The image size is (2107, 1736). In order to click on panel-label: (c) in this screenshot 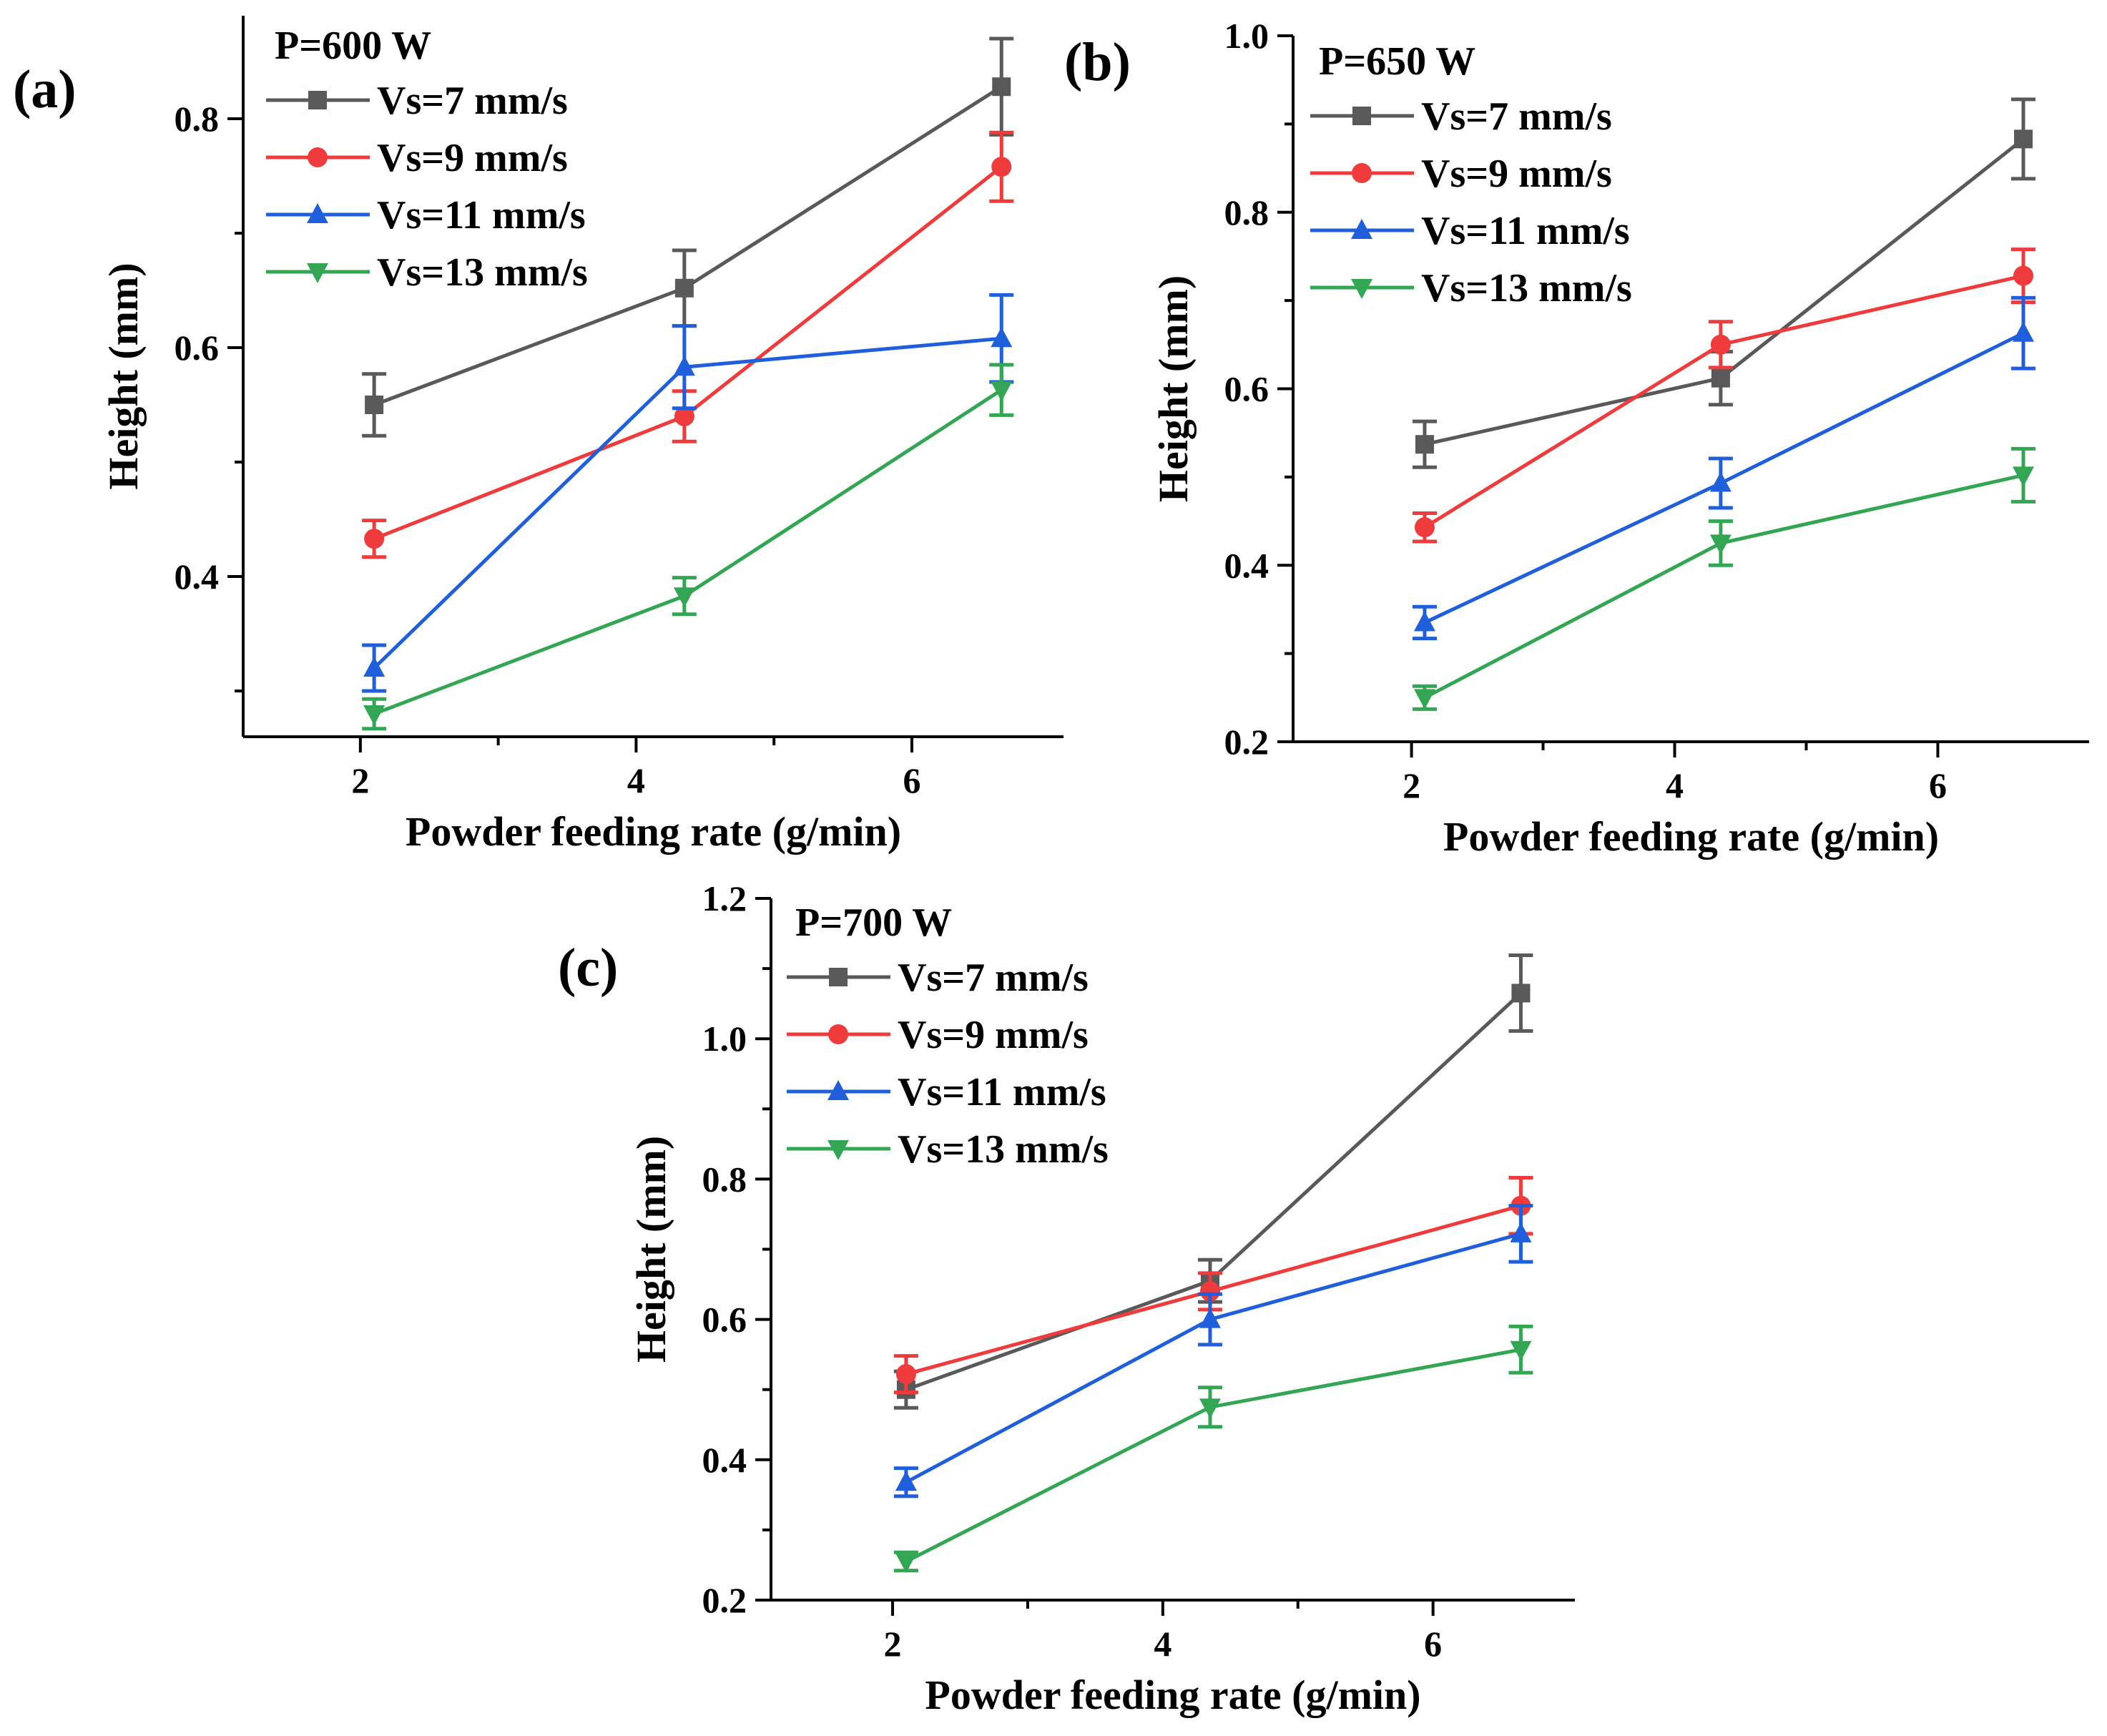, I will do `click(588, 968)`.